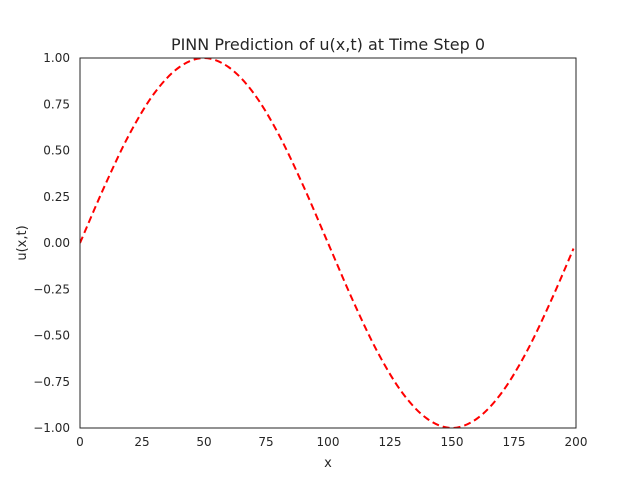 This screenshot has height=480, width=640. What do you see at coordinates (141, 442) in the screenshot?
I see `x-tick-label: 25` at bounding box center [141, 442].